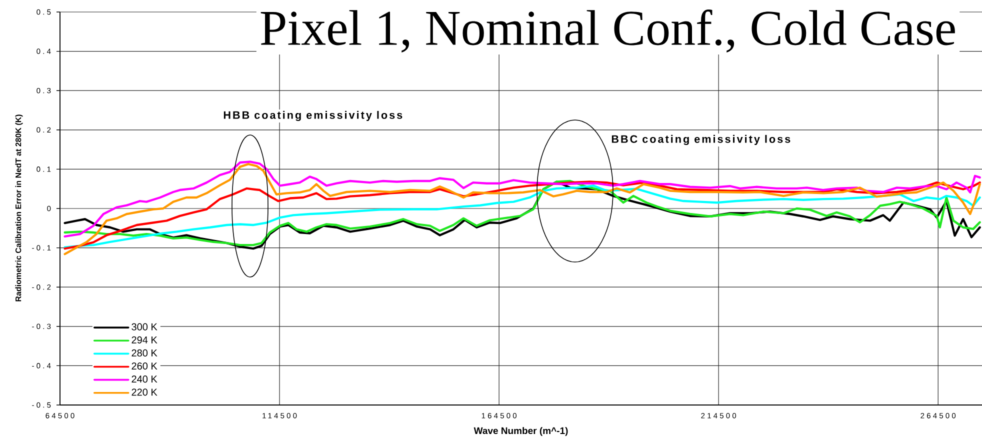 This screenshot has width=982, height=437. What do you see at coordinates (521, 431) in the screenshot?
I see `x-axis-title: Wave Number (m^-1)` at bounding box center [521, 431].